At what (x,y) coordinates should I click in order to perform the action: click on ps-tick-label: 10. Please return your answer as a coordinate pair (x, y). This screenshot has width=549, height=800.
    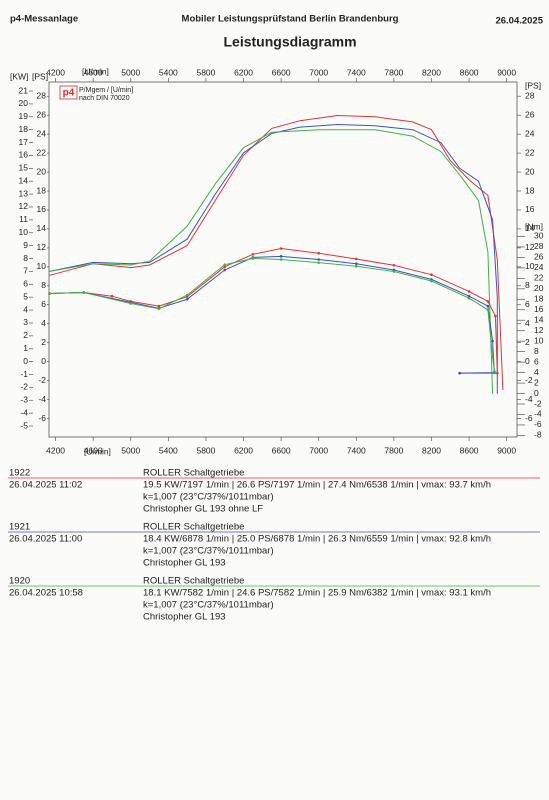
    Looking at the image, I should click on (42, 266).